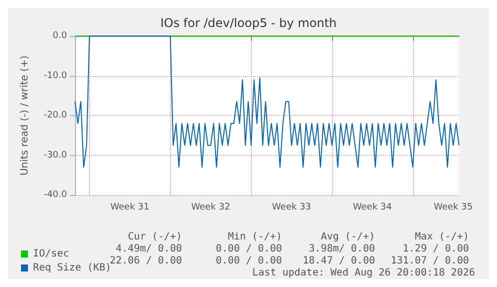  What do you see at coordinates (25, 115) in the screenshot?
I see `y-axis-title: Units read (-) / write (+)` at bounding box center [25, 115].